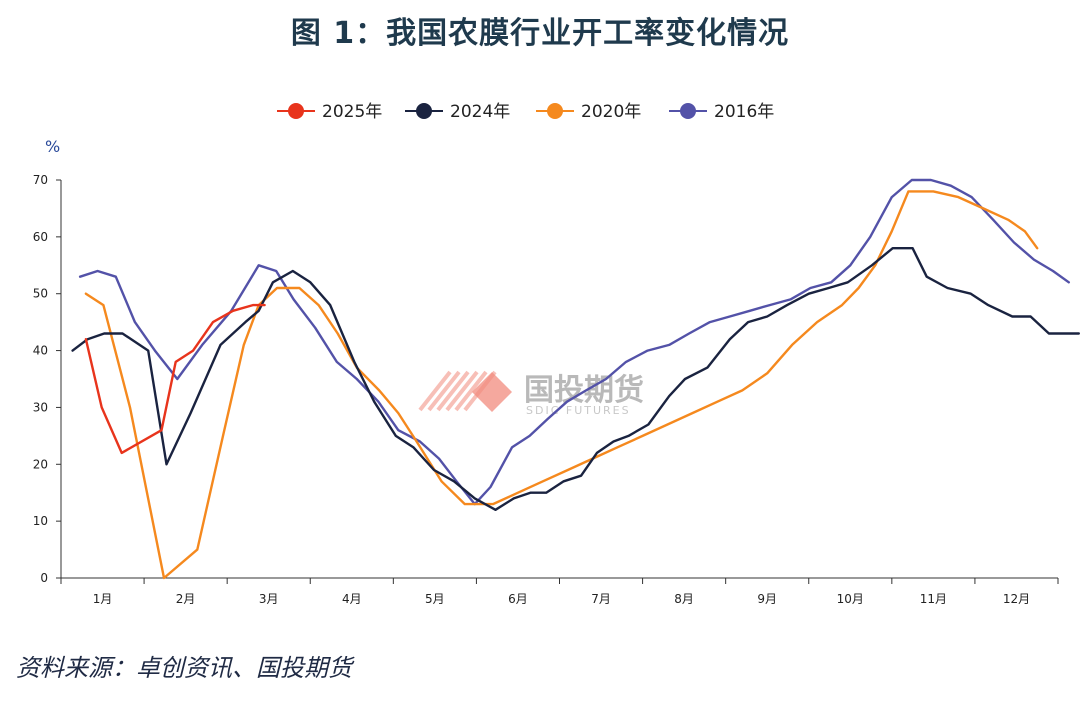  Describe the element at coordinates (40, 180) in the screenshot. I see `y-tick-label: 70` at that location.